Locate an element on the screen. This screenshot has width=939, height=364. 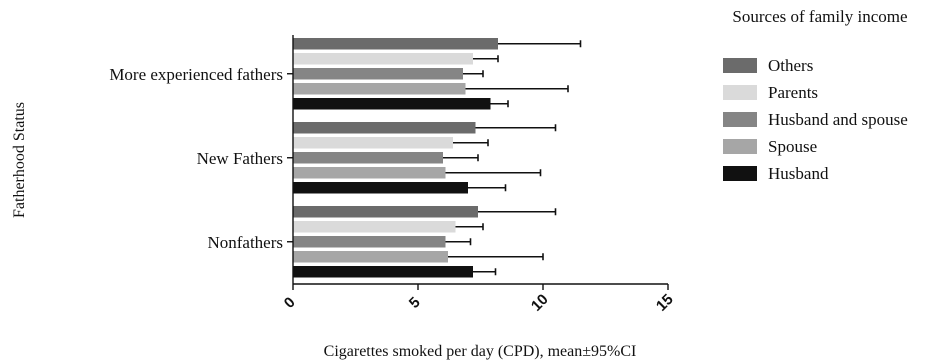
legend-label-2: Husband and spouse is located at coordinates (838, 119).